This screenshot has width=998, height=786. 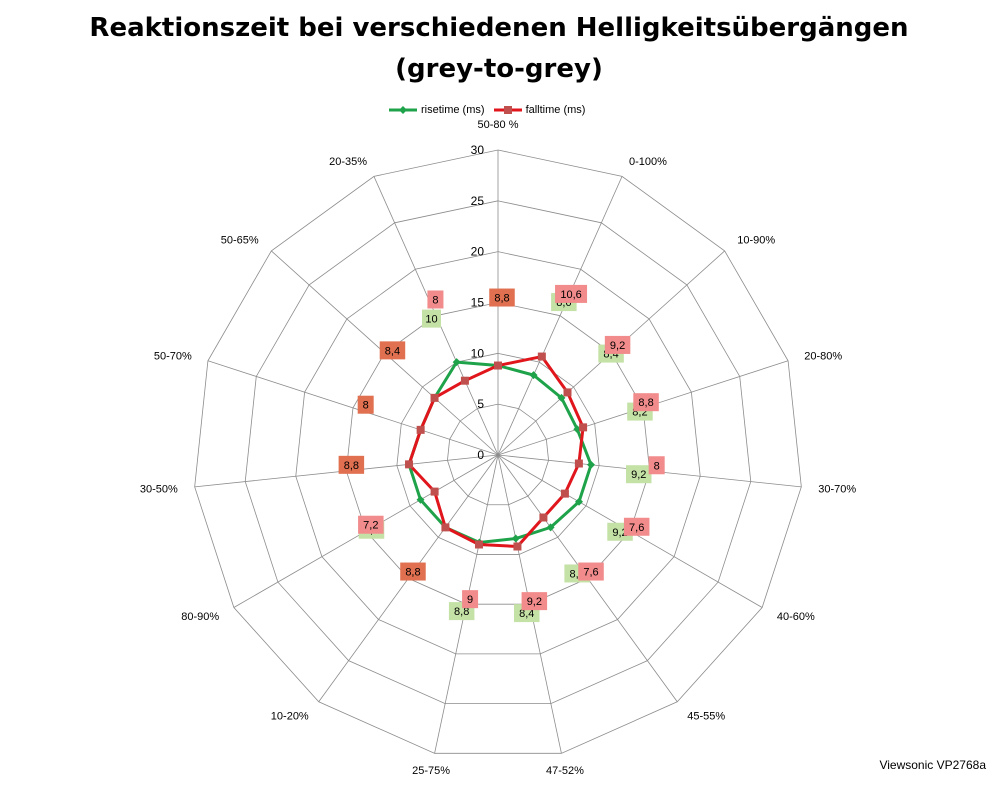 I want to click on axis-tick-label: 30, so click(x=478, y=150).